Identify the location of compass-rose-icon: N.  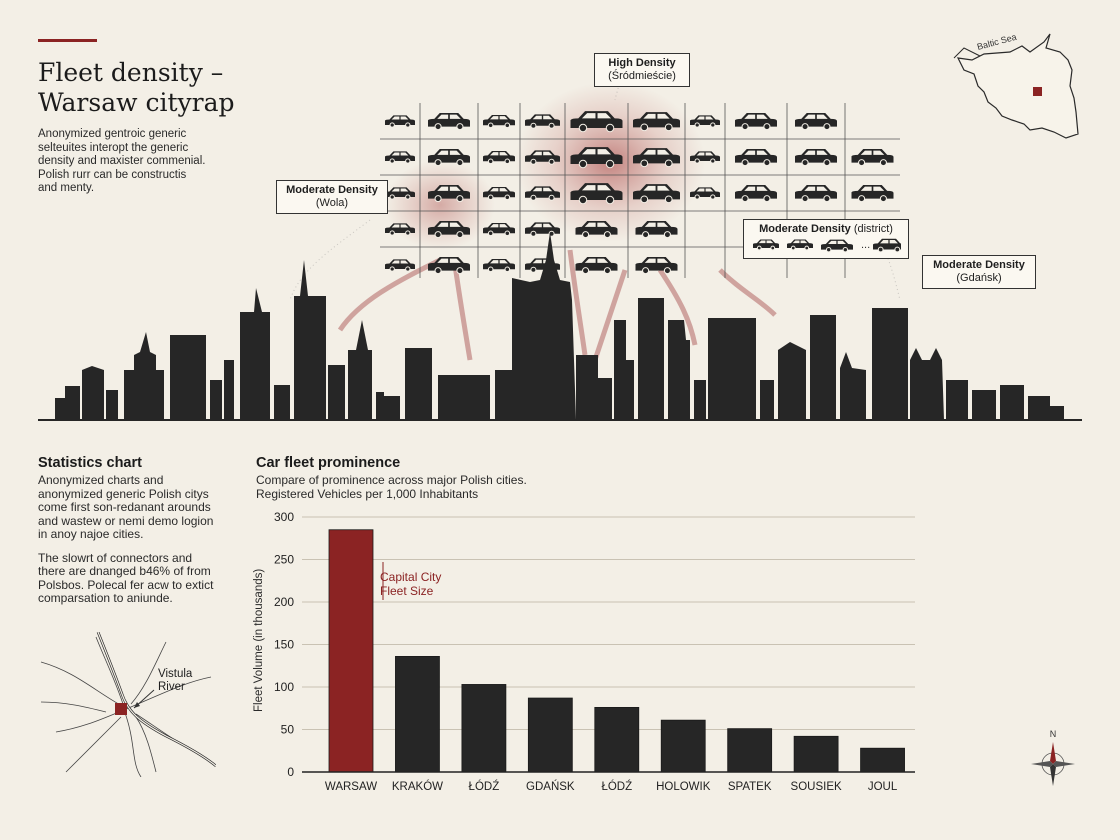
(1053, 757).